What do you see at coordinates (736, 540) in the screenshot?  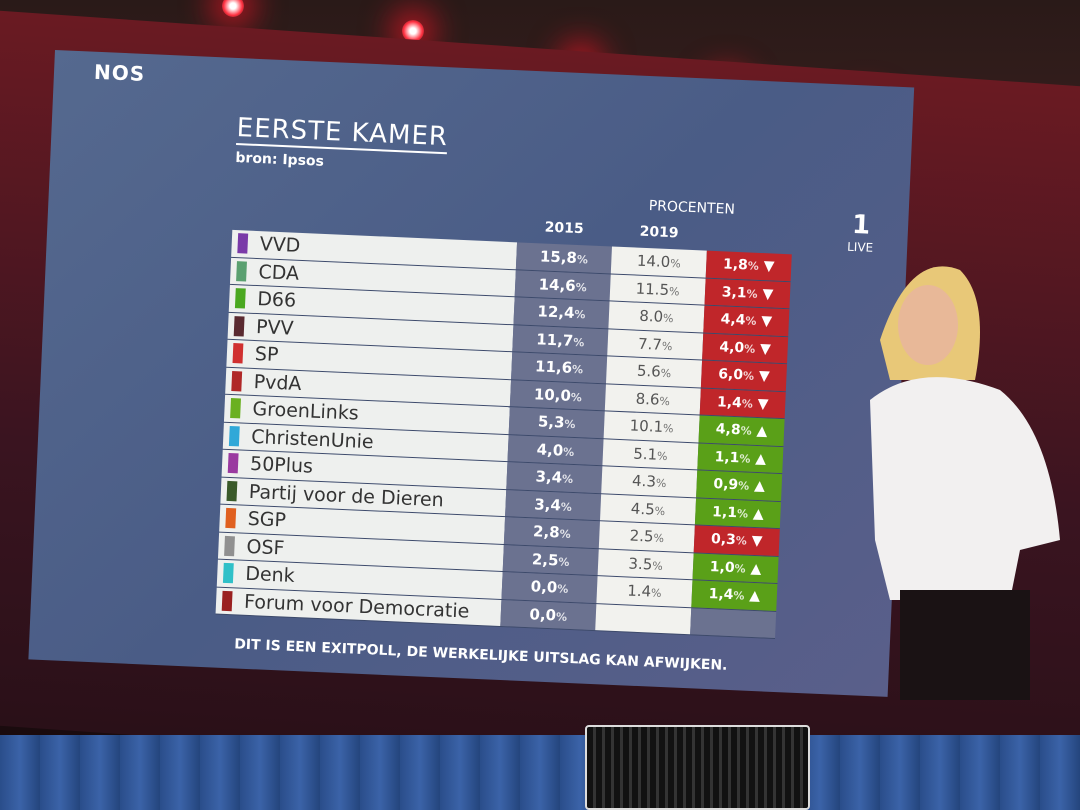 I see `change-cell: 0,3% ▼` at bounding box center [736, 540].